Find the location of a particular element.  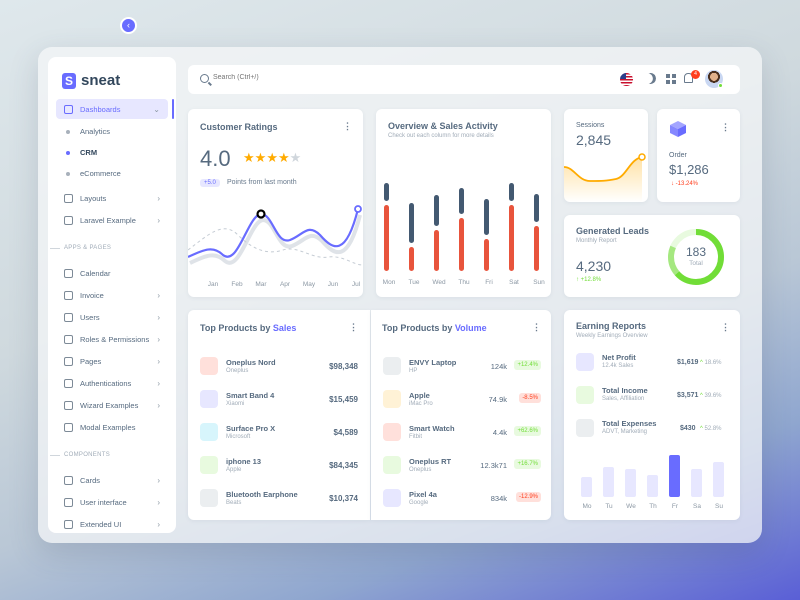

product-sales: $84,345 is located at coordinates (343, 465).